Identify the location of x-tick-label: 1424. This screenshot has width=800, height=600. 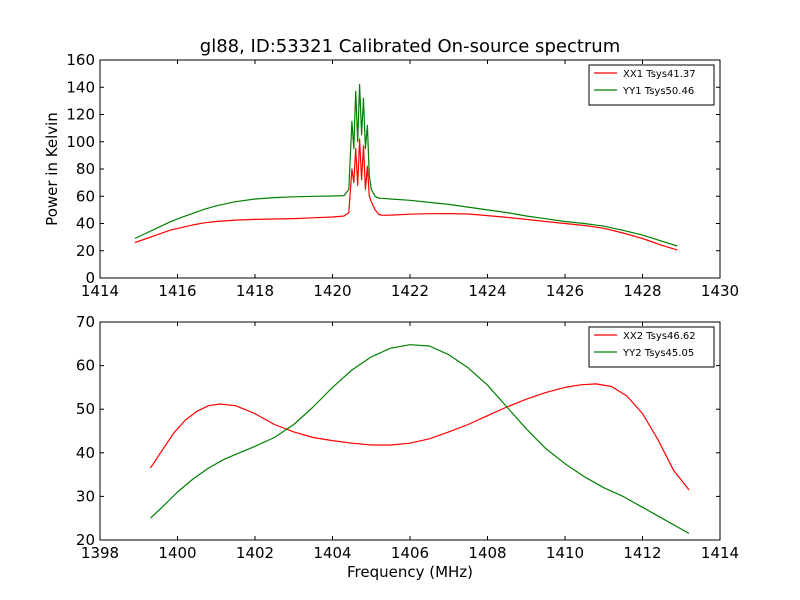
(487, 291).